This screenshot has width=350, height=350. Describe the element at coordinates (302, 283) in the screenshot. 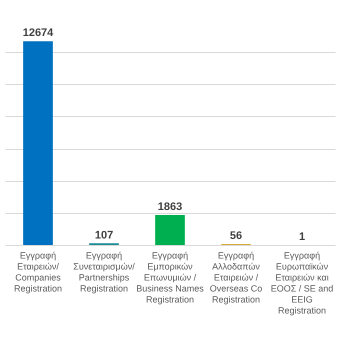

I see `x-tick-label: Εγγραφή Ευρωπαϊκών Εταιρειών και ΕΟΟΣ / SE and EEIG Registration` at that location.